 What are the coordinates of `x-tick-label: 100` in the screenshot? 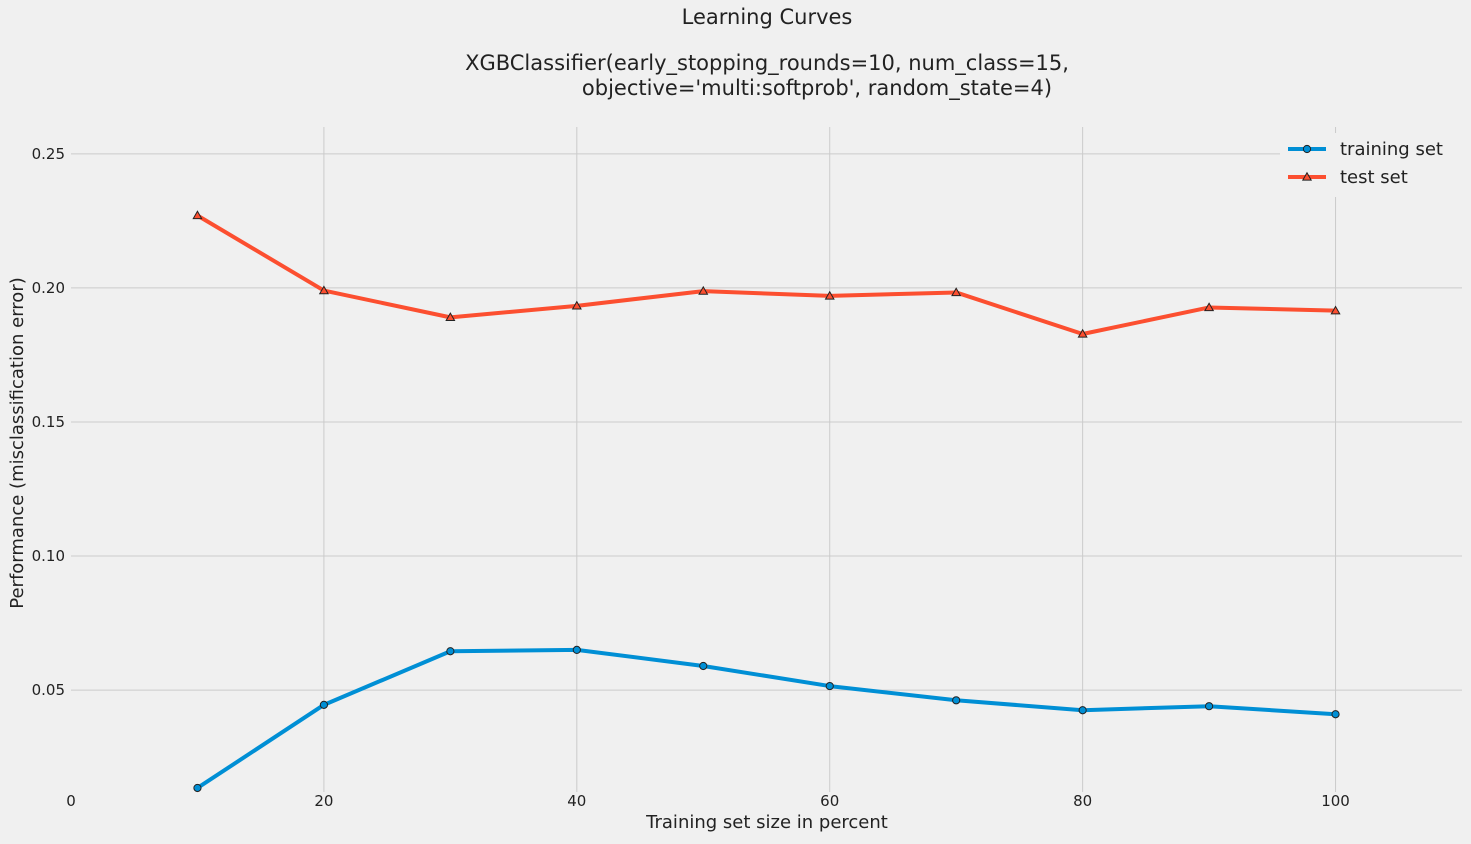 It's located at (1335, 801).